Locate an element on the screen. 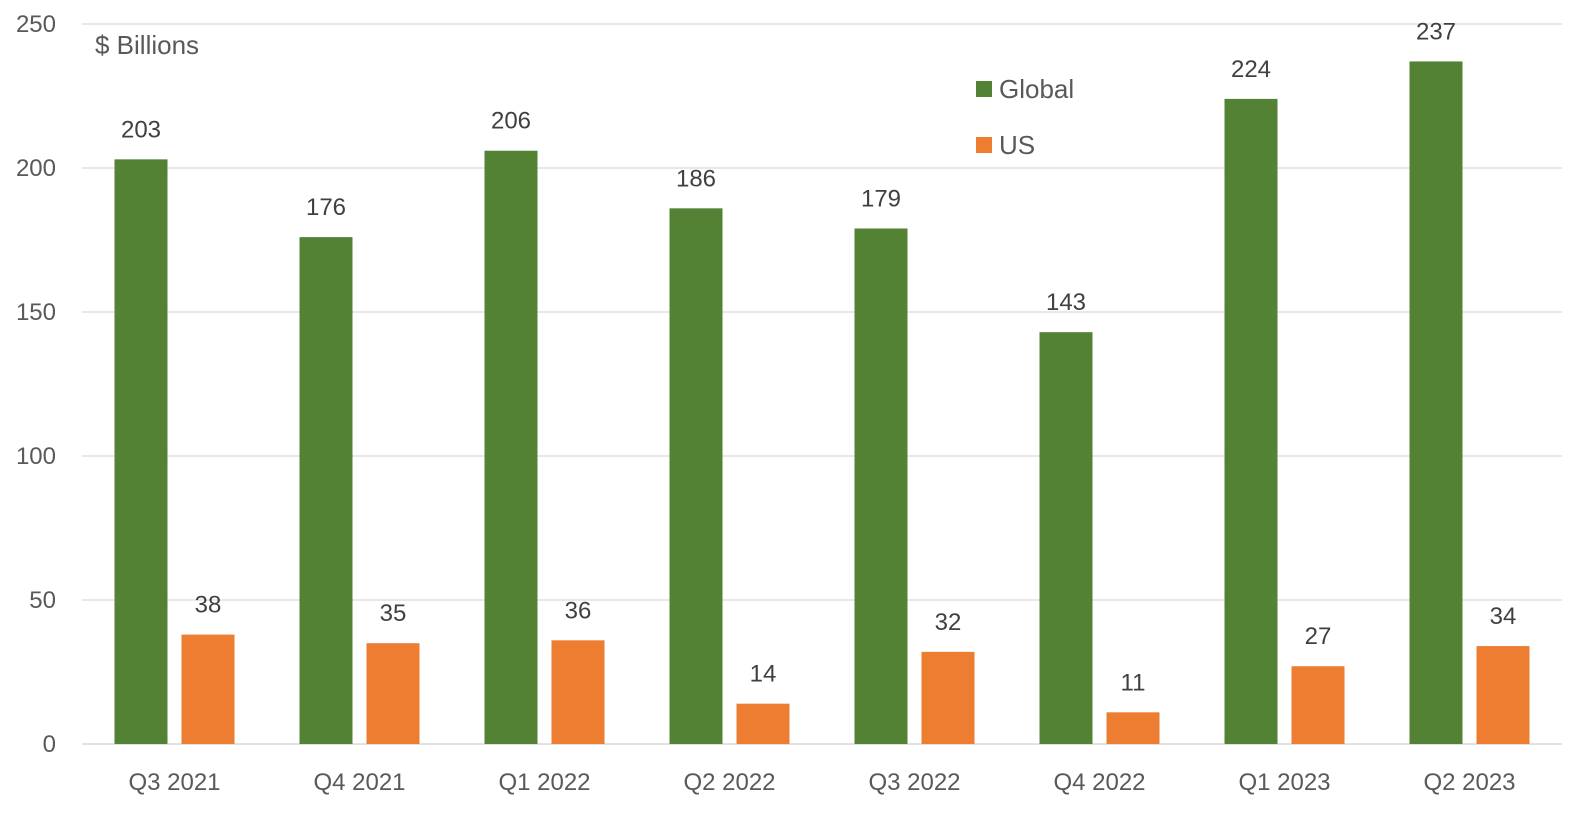  y-tick-label: 200 is located at coordinates (36, 168).